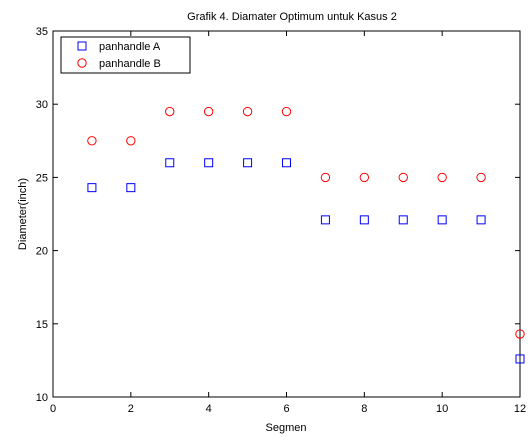 The width and height of the screenshot is (532, 437). Describe the element at coordinates (42, 32) in the screenshot. I see `y-tick-label: 35` at that location.